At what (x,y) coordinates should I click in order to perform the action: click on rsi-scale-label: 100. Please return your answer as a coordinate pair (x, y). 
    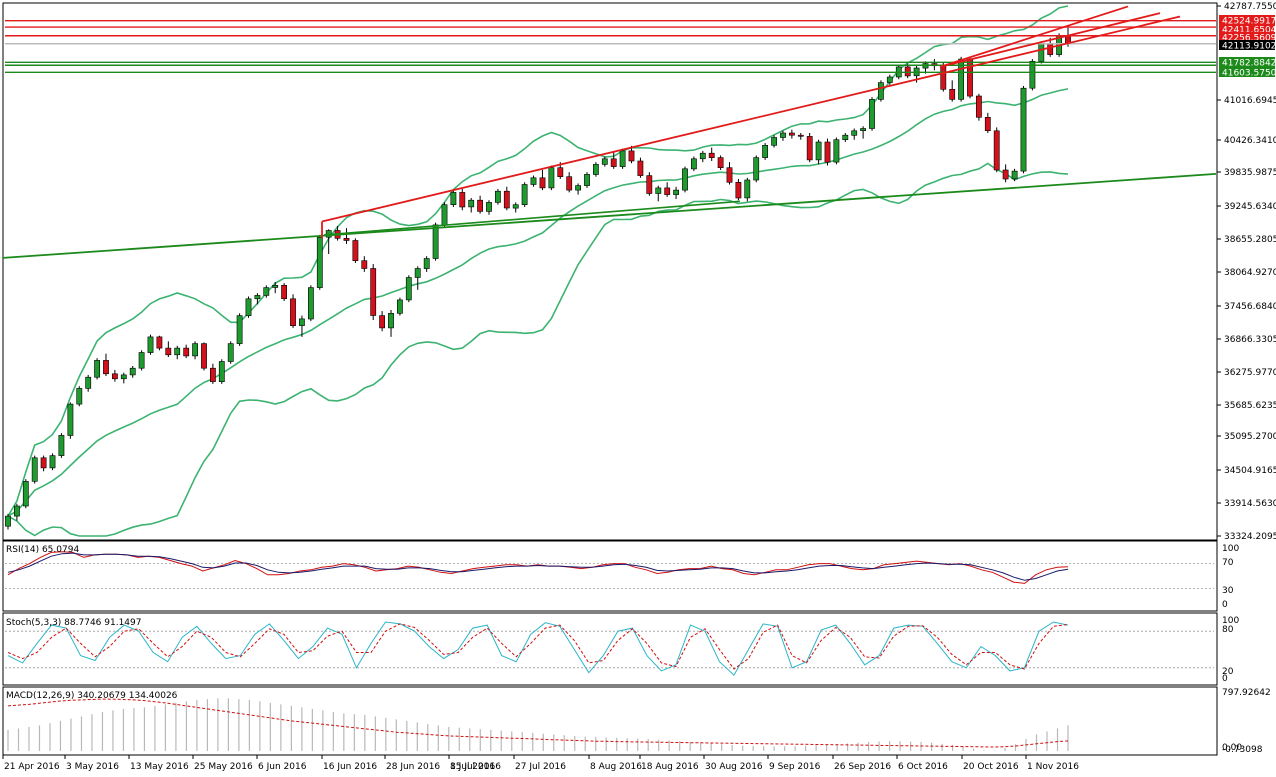
    Looking at the image, I should click on (1230, 549).